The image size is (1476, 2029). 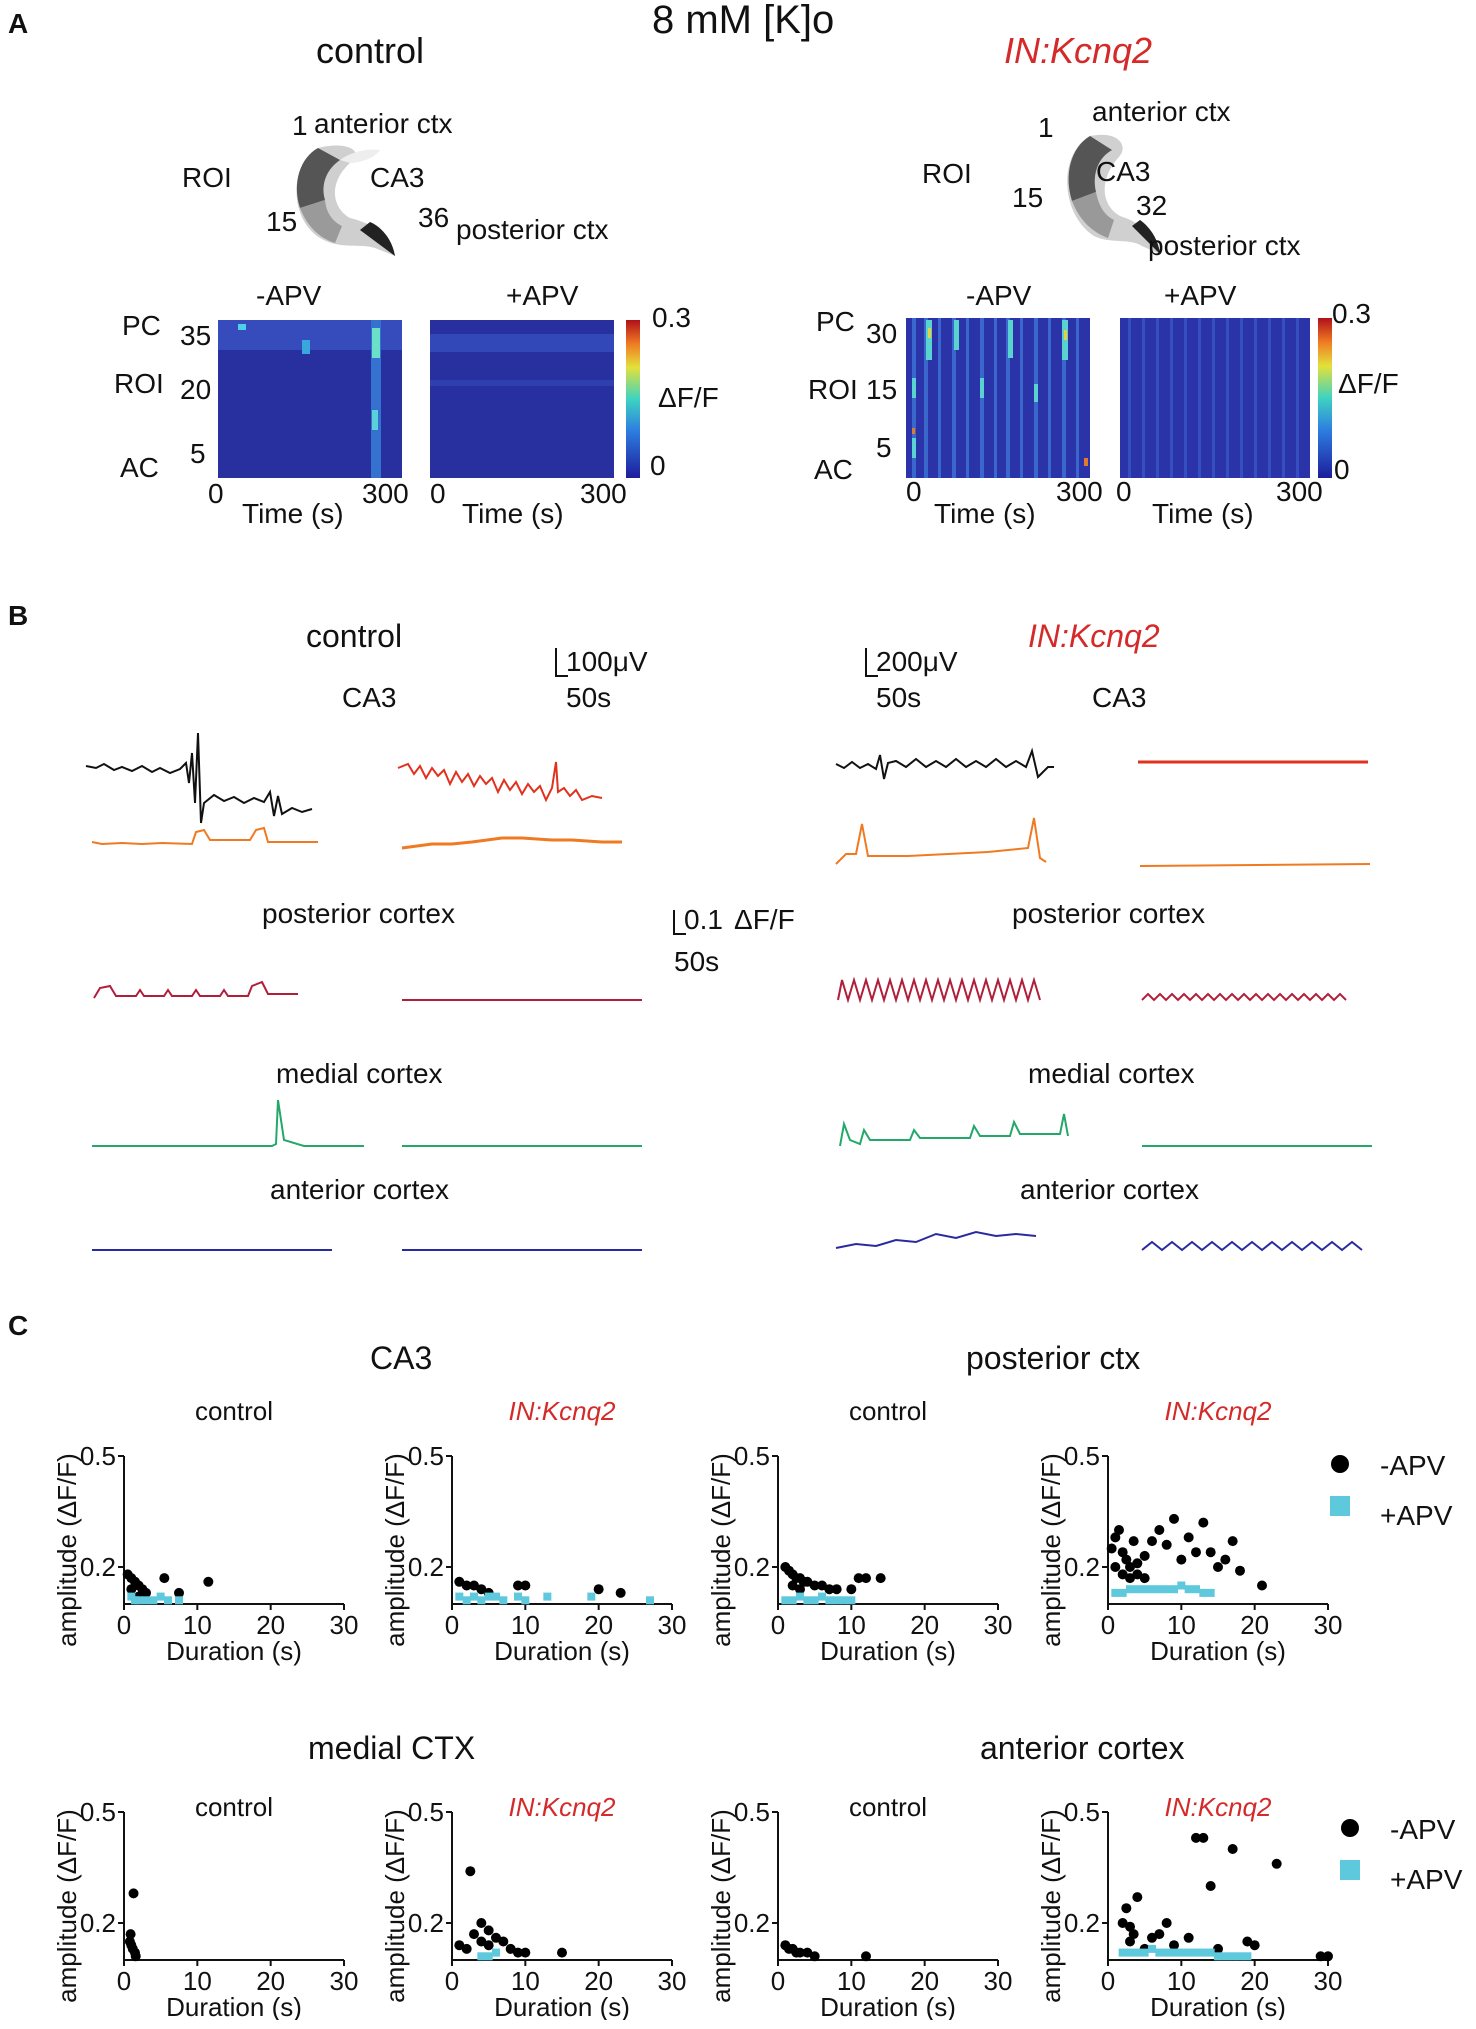 What do you see at coordinates (345, 200) in the screenshot?
I see `roi-diagram-left` at bounding box center [345, 200].